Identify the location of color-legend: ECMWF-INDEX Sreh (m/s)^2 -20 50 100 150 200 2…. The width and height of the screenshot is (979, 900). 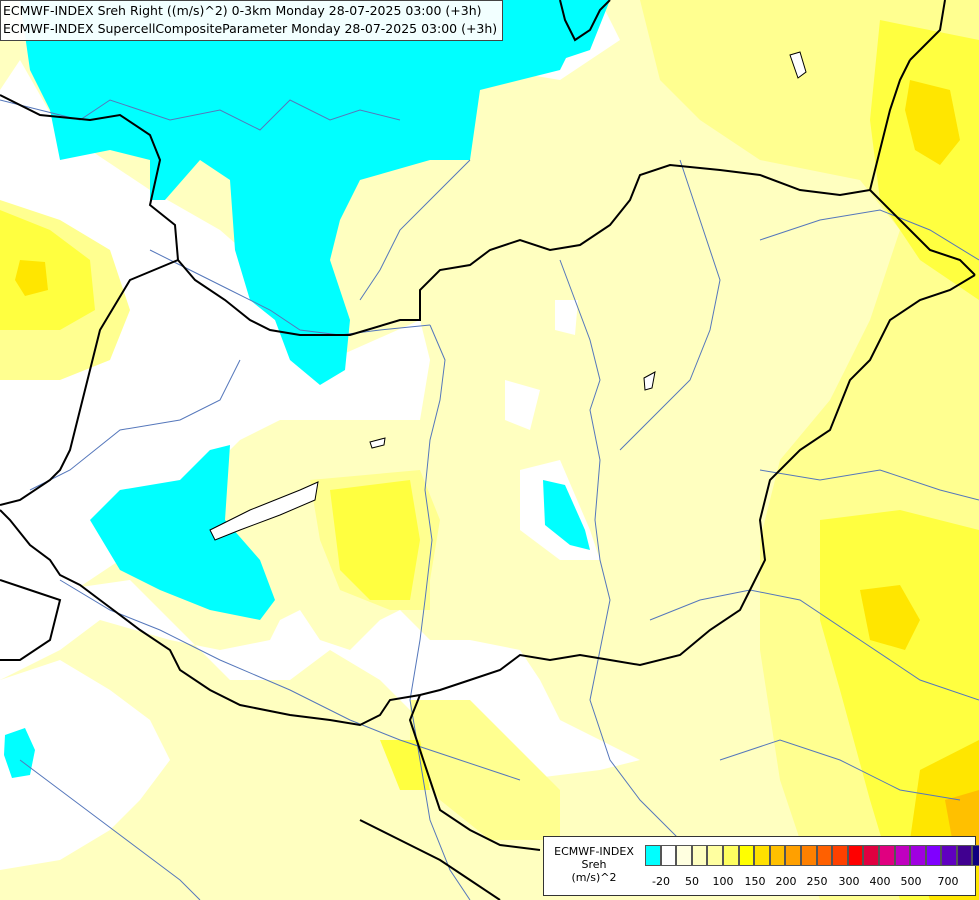
(761, 866).